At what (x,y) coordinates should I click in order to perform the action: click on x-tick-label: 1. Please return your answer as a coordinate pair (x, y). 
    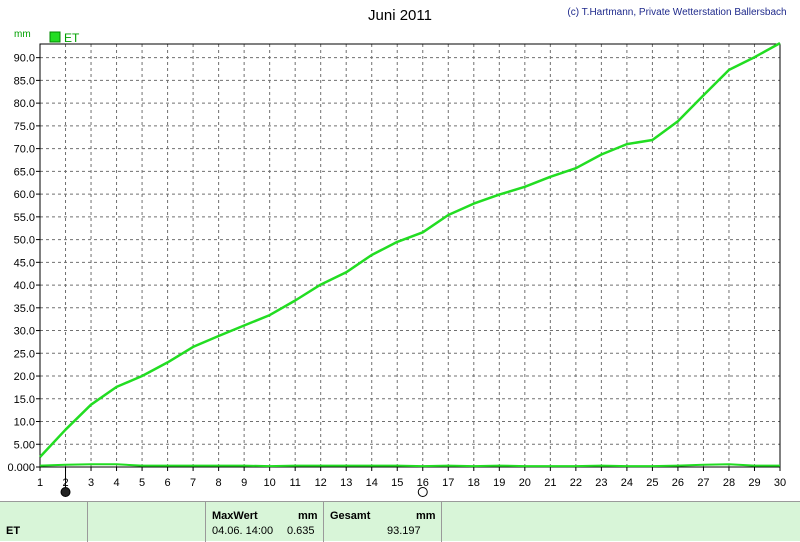
    Looking at the image, I should click on (40, 483).